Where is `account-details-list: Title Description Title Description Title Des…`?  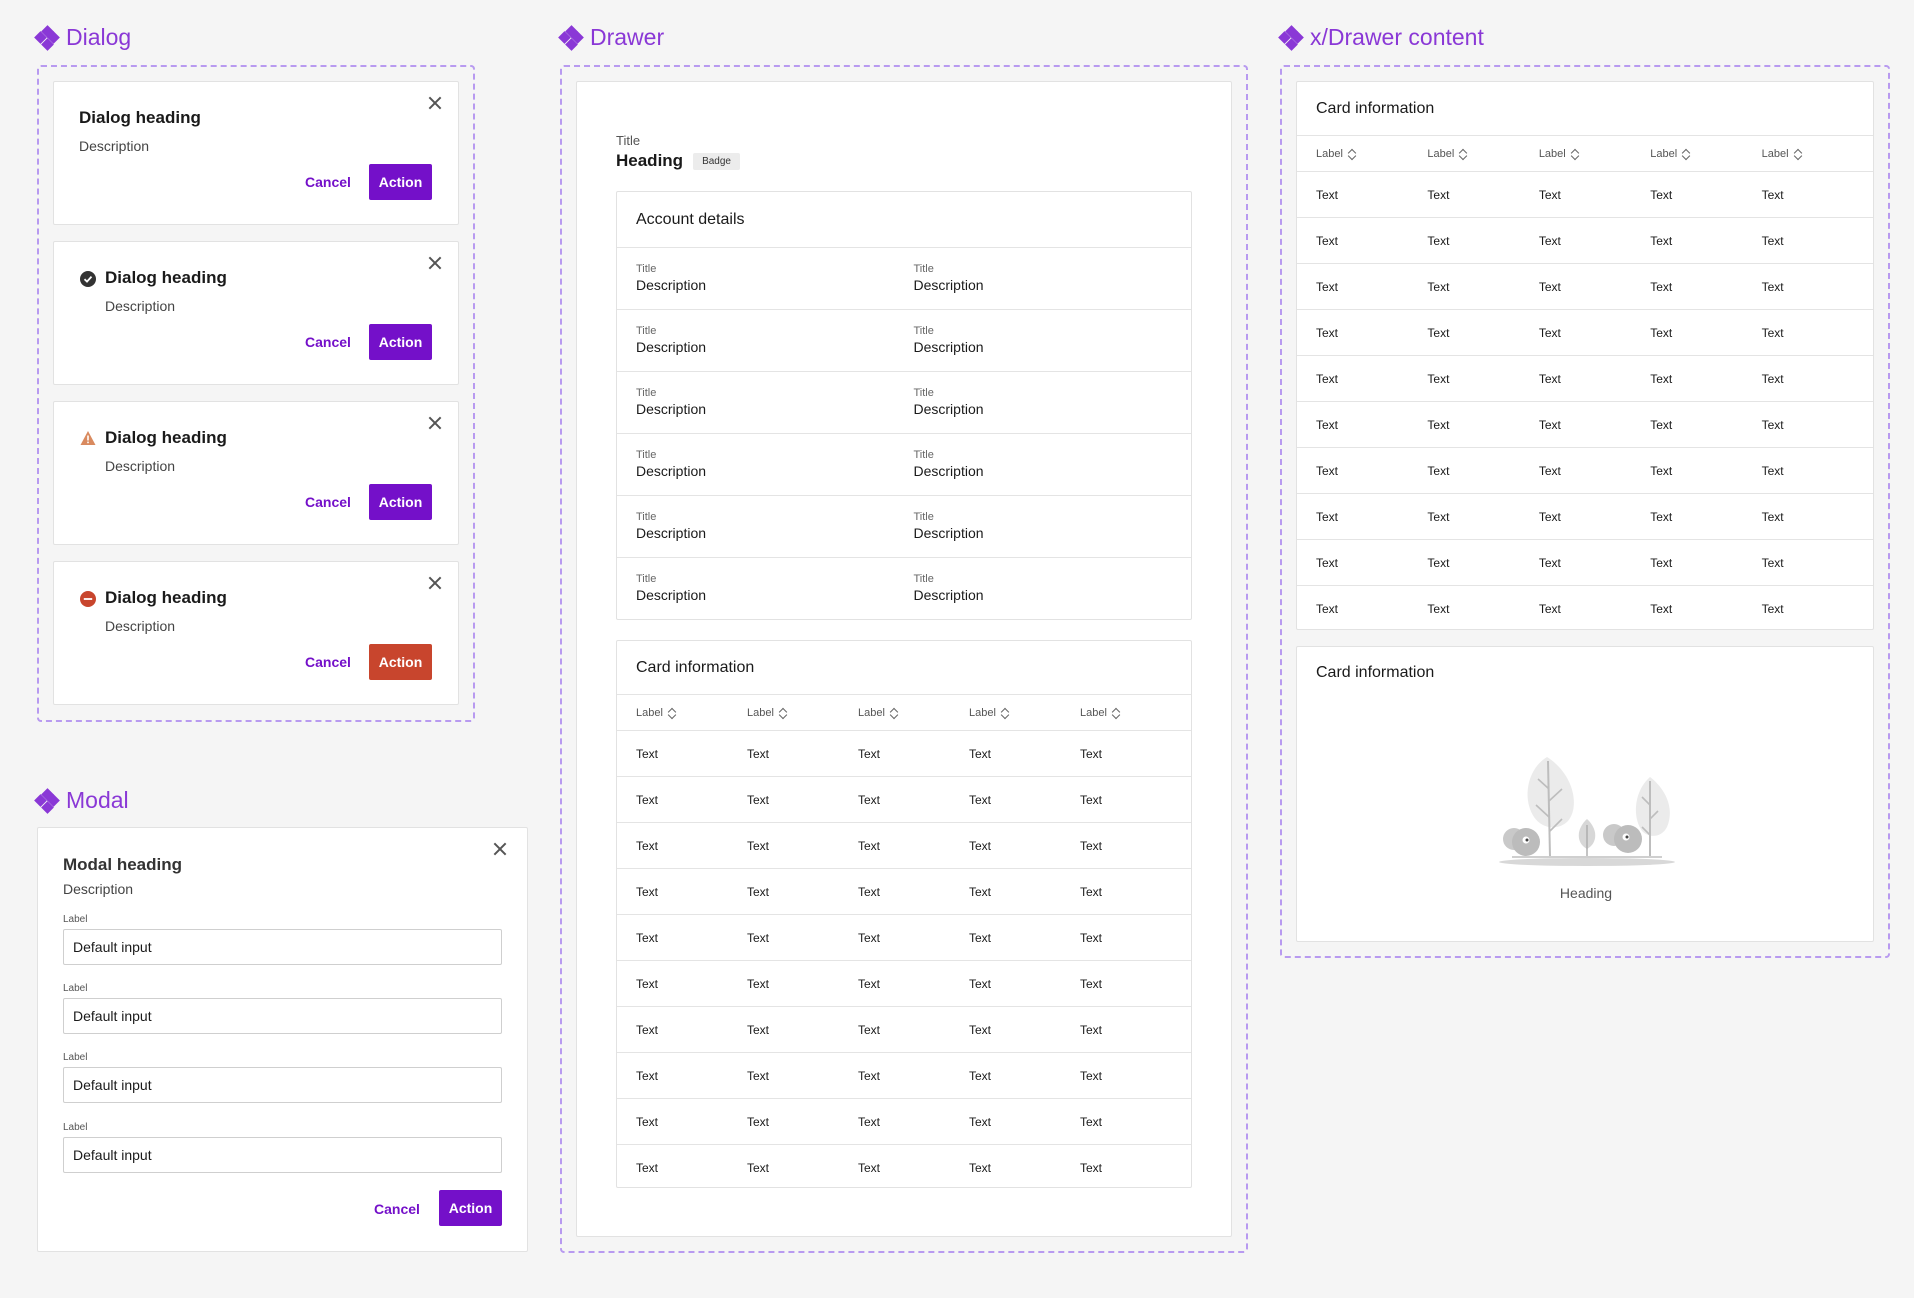 account-details-list: Title Description Title Description Title Des… is located at coordinates (904, 433).